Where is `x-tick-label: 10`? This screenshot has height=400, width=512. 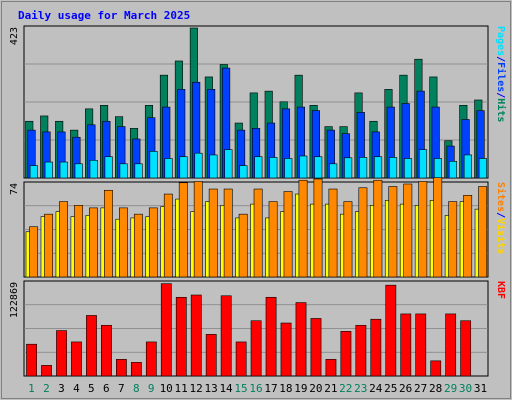
x-tick-label: 10 is located at coordinates (166, 388).